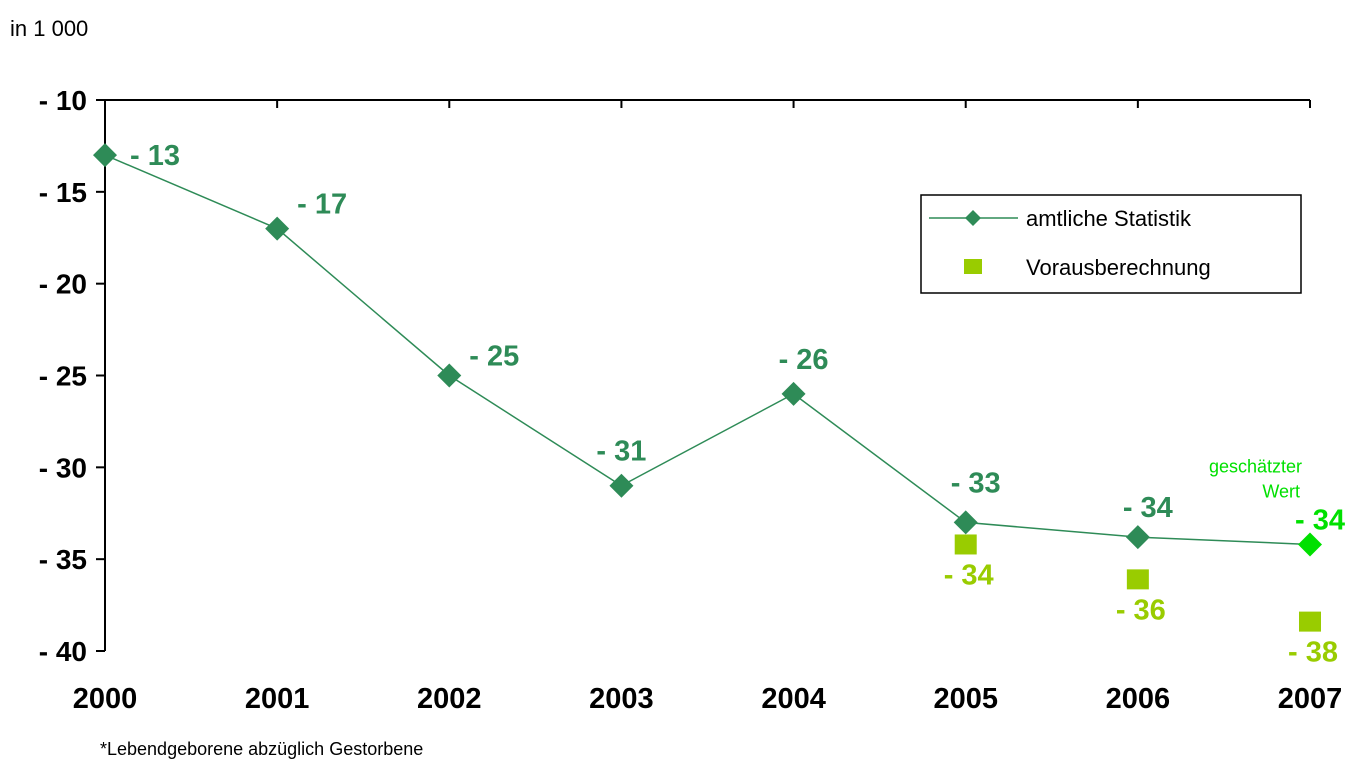 The height and width of the screenshot is (771, 1355). Describe the element at coordinates (63, 376) in the screenshot. I see `y-tick-label: - 25` at that location.